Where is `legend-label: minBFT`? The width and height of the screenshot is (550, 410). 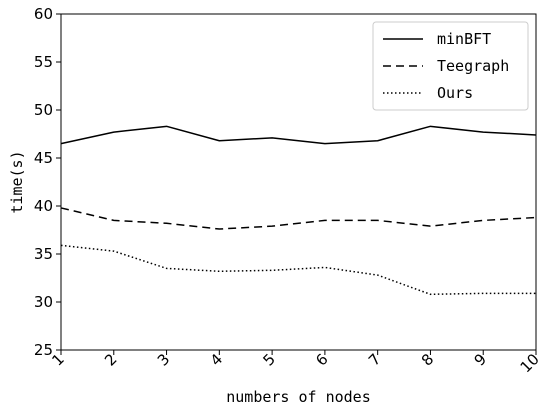 legend-label: minBFT is located at coordinates (464, 39).